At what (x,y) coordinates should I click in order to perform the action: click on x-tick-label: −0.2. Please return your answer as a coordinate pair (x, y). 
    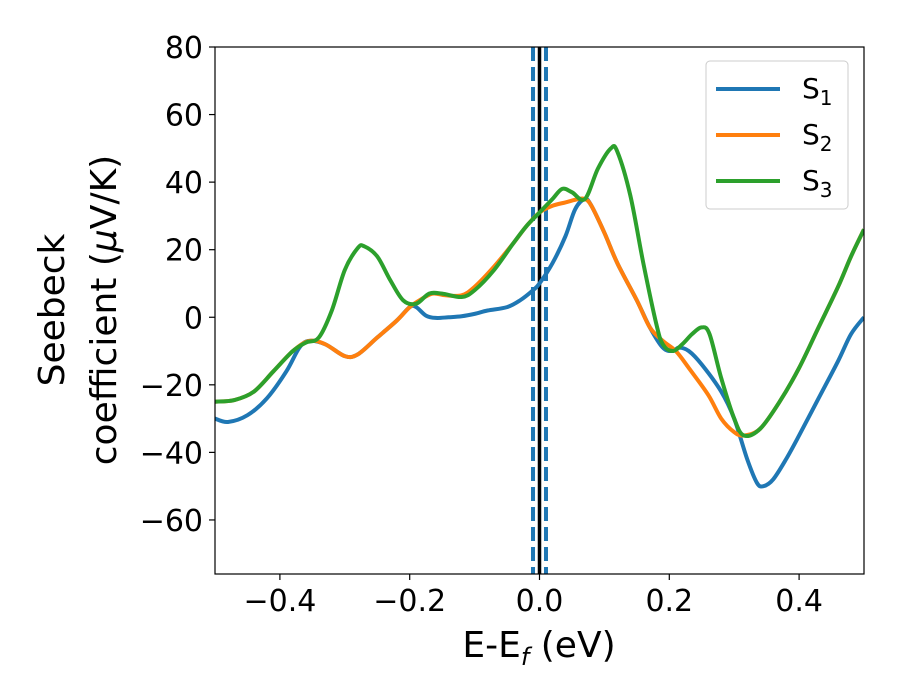
    Looking at the image, I should click on (409, 601).